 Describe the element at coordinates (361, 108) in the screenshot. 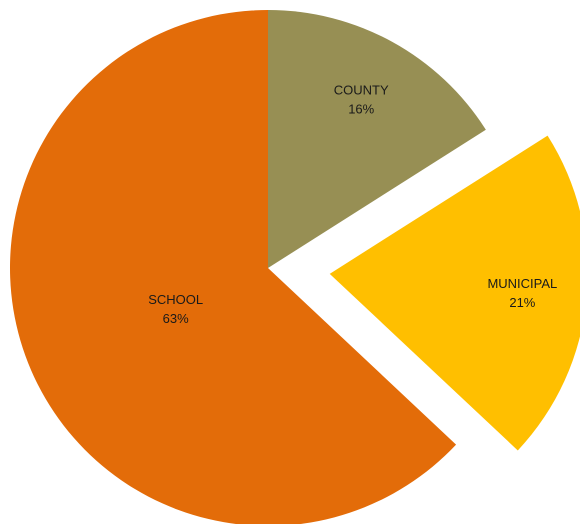

I see `slice-percent-county: 16%` at that location.